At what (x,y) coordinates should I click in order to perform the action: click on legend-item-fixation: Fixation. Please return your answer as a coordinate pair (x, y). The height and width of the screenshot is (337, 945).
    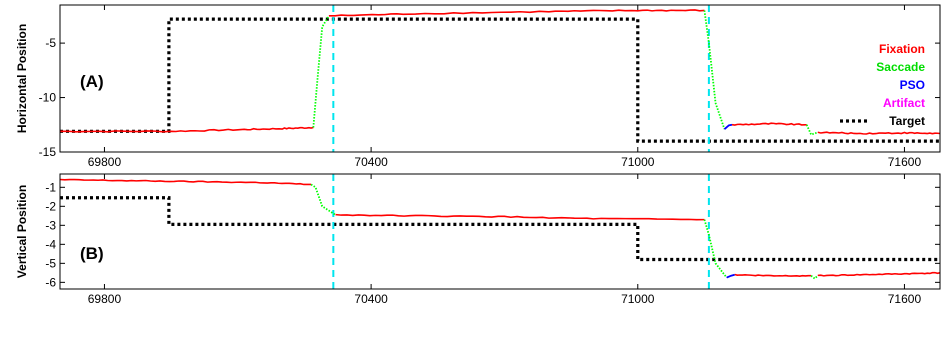
    Looking at the image, I should click on (902, 49).